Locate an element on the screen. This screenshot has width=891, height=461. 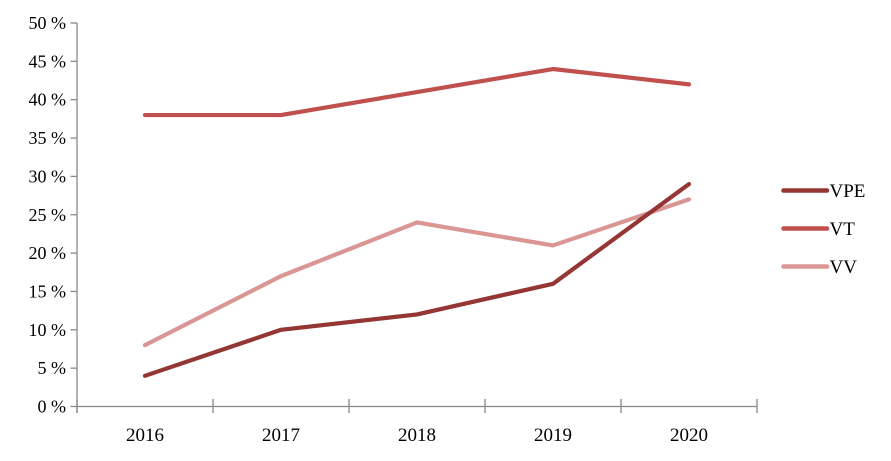
y-tick-label: 0 % is located at coordinates (52, 407).